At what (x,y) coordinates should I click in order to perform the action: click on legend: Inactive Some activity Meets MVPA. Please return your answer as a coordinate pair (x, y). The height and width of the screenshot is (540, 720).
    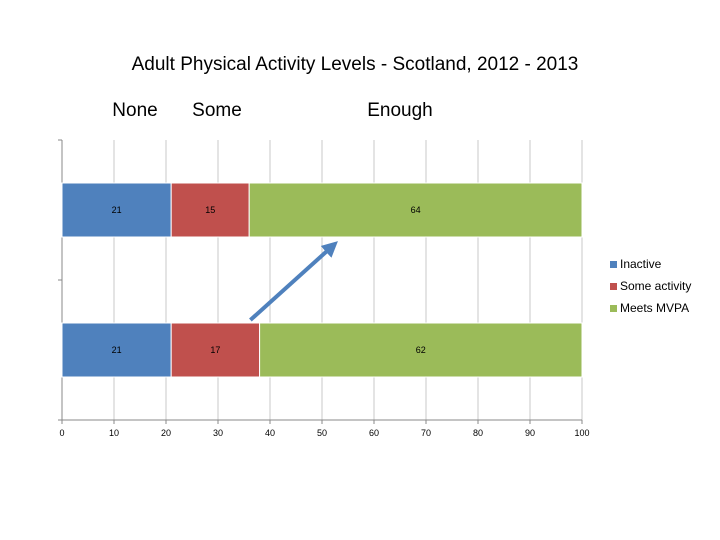
    Looking at the image, I should click on (650, 286).